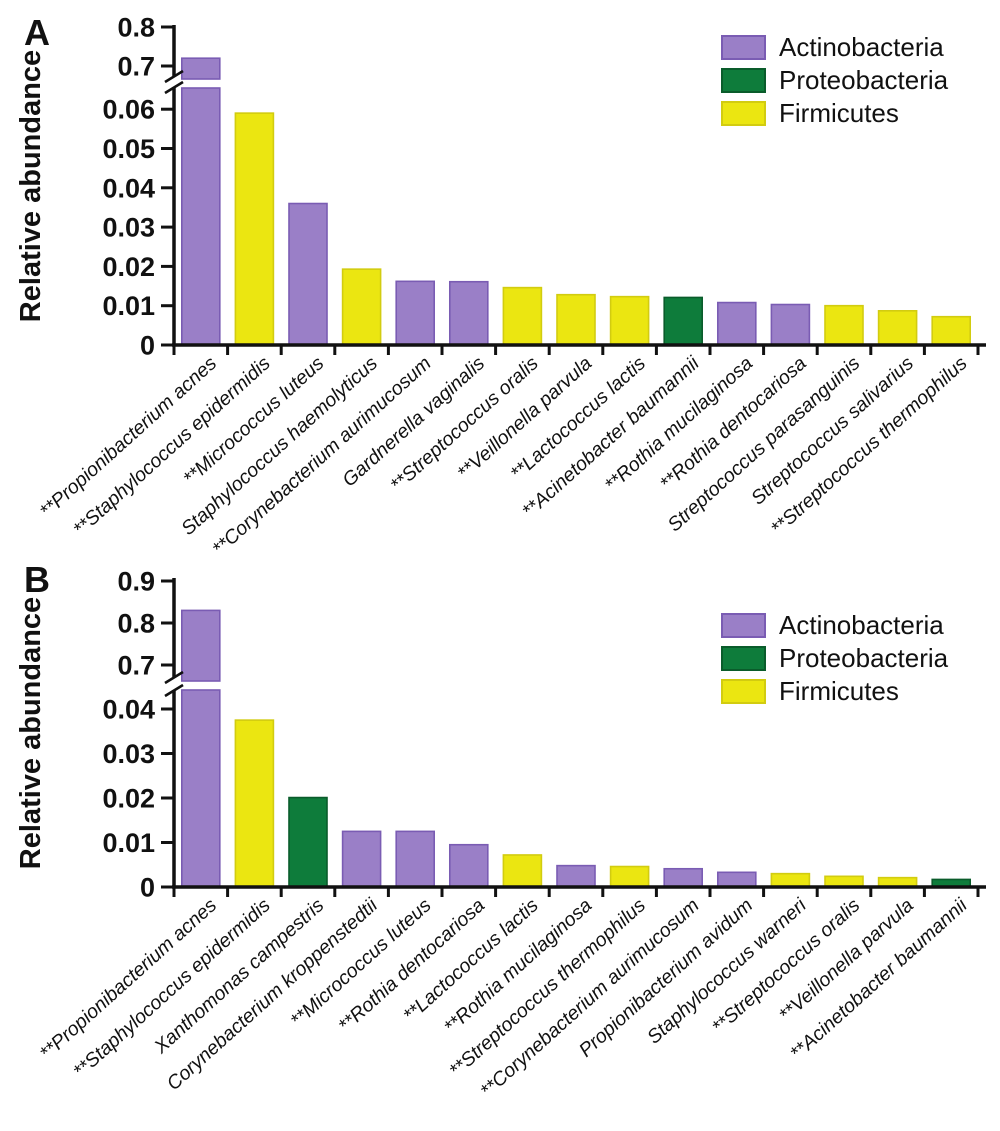 Image resolution: width=1000 pixels, height=1131 pixels. I want to click on y-tick-label: 0.9, so click(136, 581).